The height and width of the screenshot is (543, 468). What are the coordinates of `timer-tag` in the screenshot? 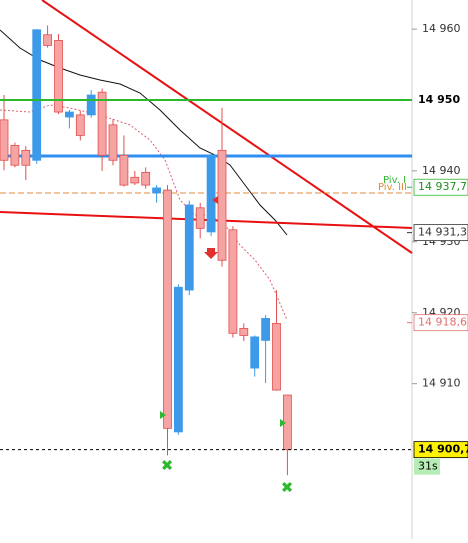 It's located at (427, 466).